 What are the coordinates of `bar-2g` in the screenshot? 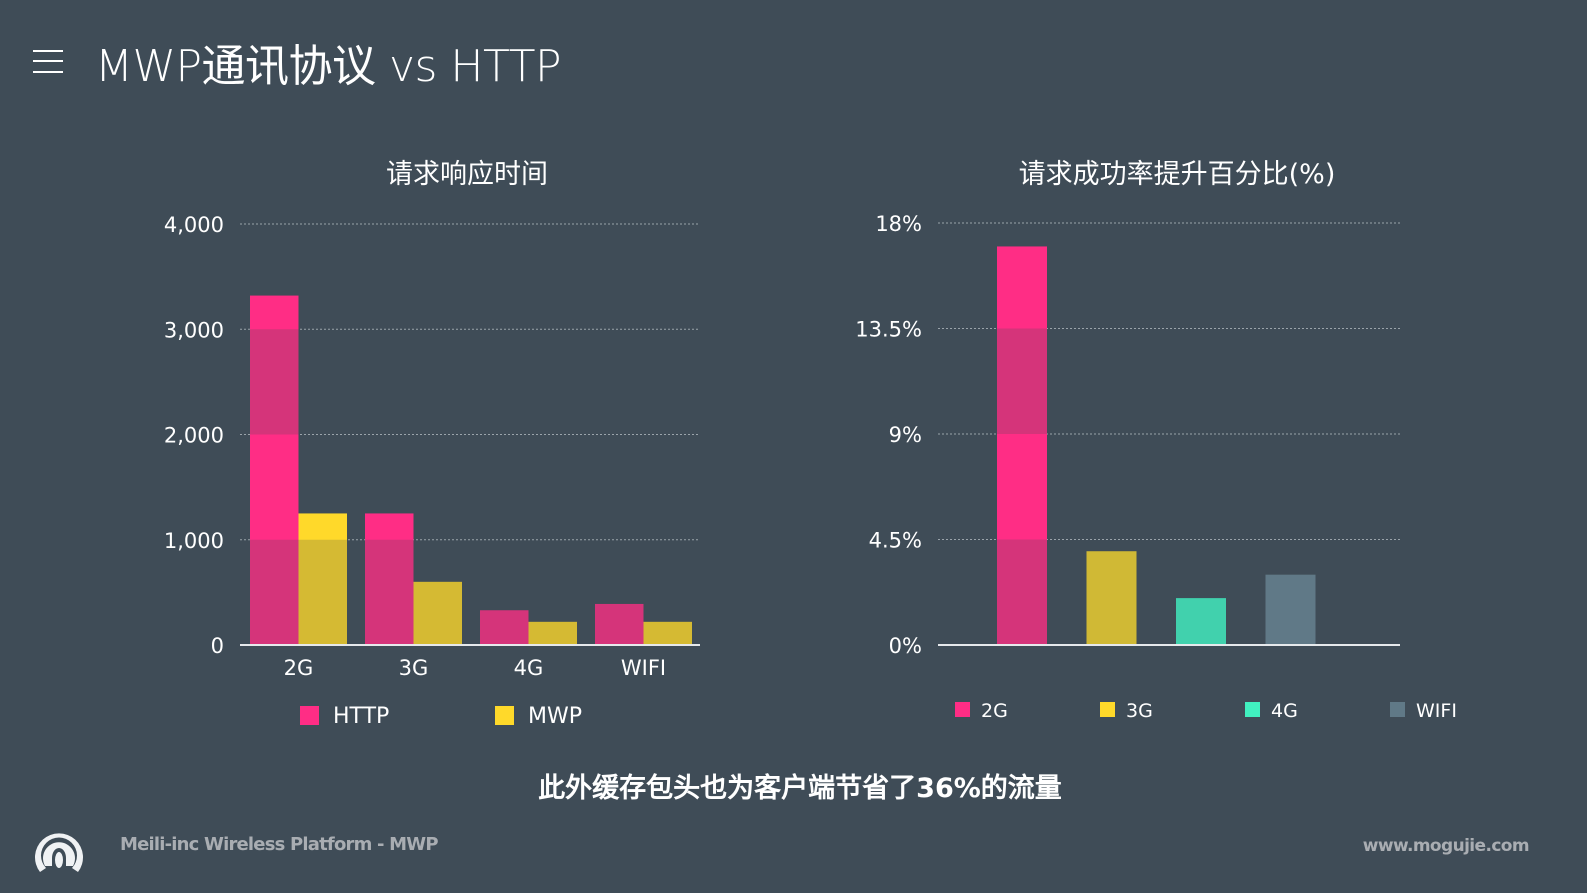 It's located at (1022, 445).